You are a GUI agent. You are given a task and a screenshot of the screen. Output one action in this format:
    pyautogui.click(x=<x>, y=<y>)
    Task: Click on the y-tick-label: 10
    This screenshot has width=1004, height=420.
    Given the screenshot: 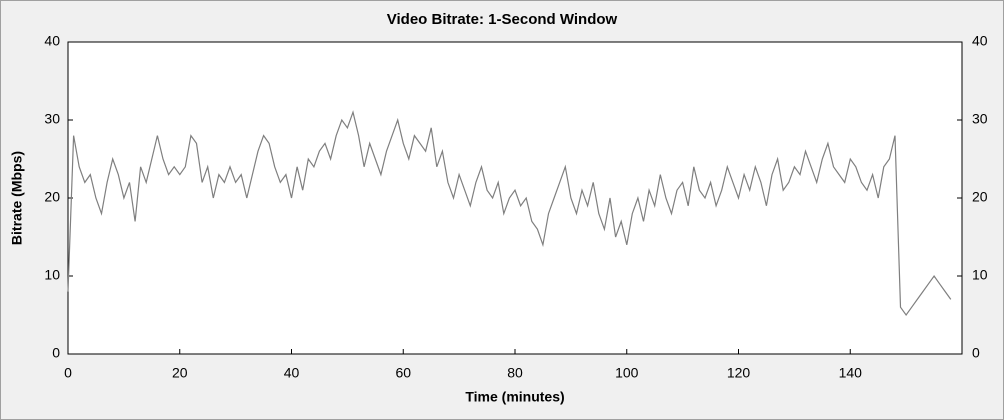 What is the action you would take?
    pyautogui.click(x=52, y=275)
    